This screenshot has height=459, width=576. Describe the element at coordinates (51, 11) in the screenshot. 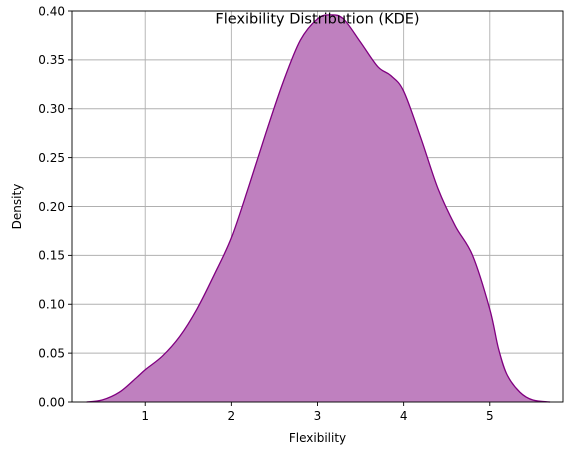

I see `y-tick-label: 0.40` at that location.